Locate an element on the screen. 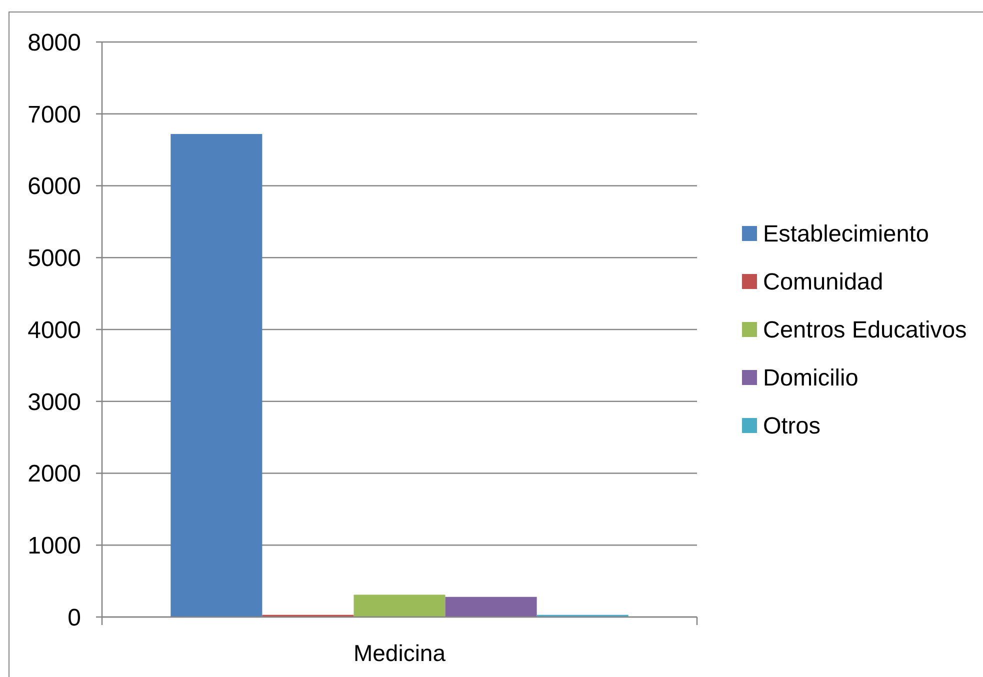  legend-label: Otros is located at coordinates (791, 425).